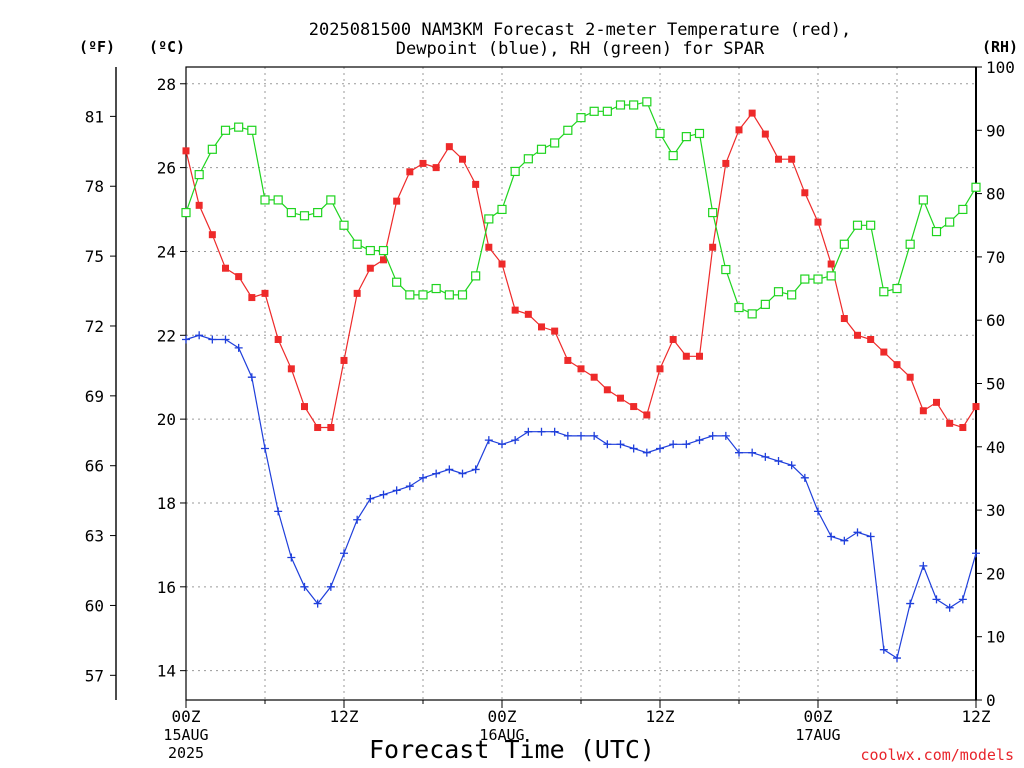  Describe the element at coordinates (995, 510) in the screenshot. I see `rh-tick-label: 30` at that location.